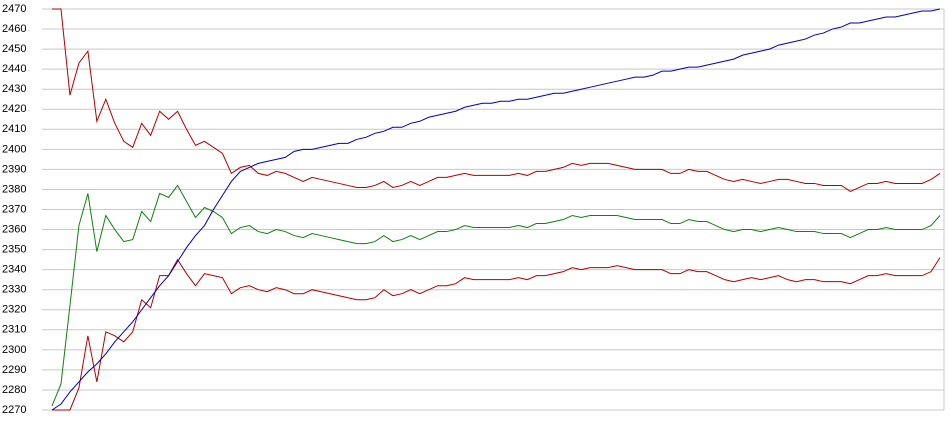 The image size is (950, 435). Describe the element at coordinates (14, 129) in the screenshot. I see `y-tick-label: 2410` at that location.